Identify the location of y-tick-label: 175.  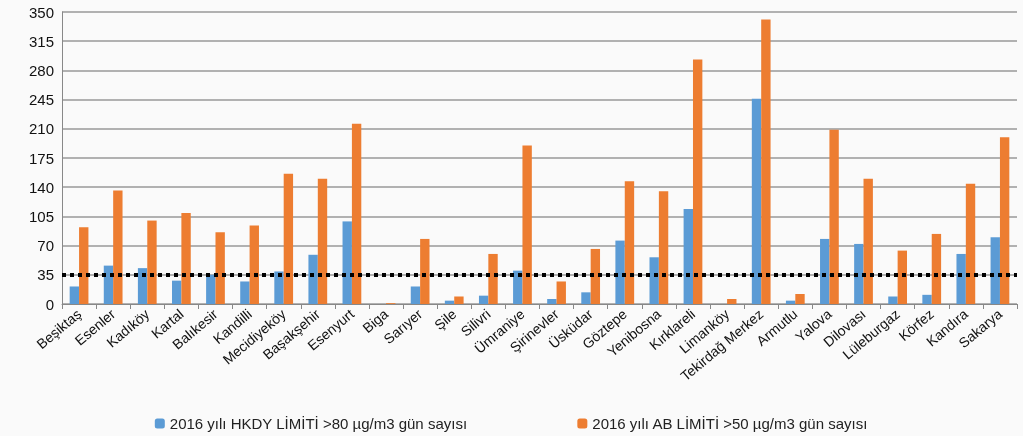
(41, 158).